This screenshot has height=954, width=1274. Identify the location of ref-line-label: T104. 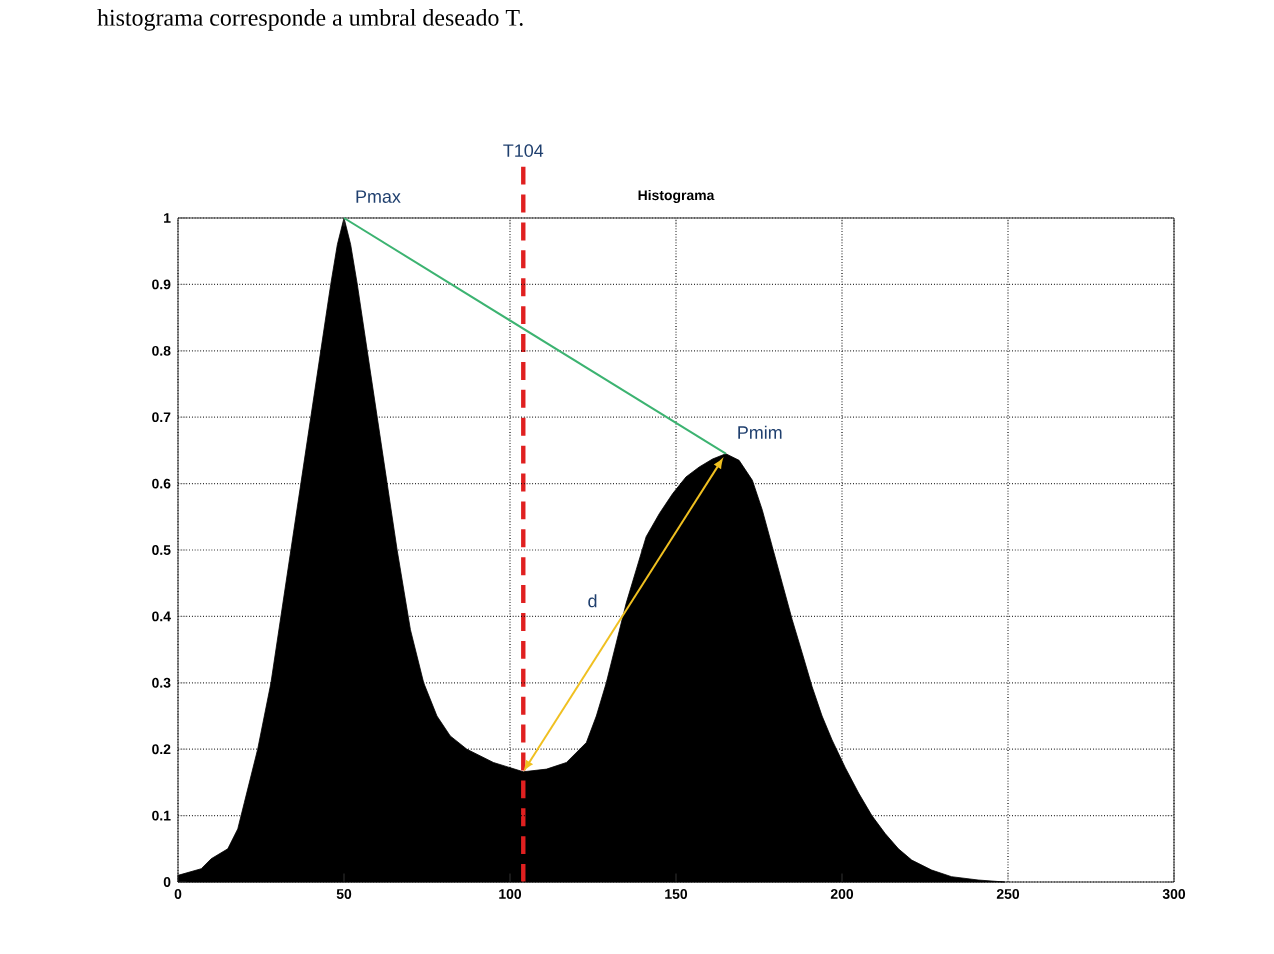
(523, 150).